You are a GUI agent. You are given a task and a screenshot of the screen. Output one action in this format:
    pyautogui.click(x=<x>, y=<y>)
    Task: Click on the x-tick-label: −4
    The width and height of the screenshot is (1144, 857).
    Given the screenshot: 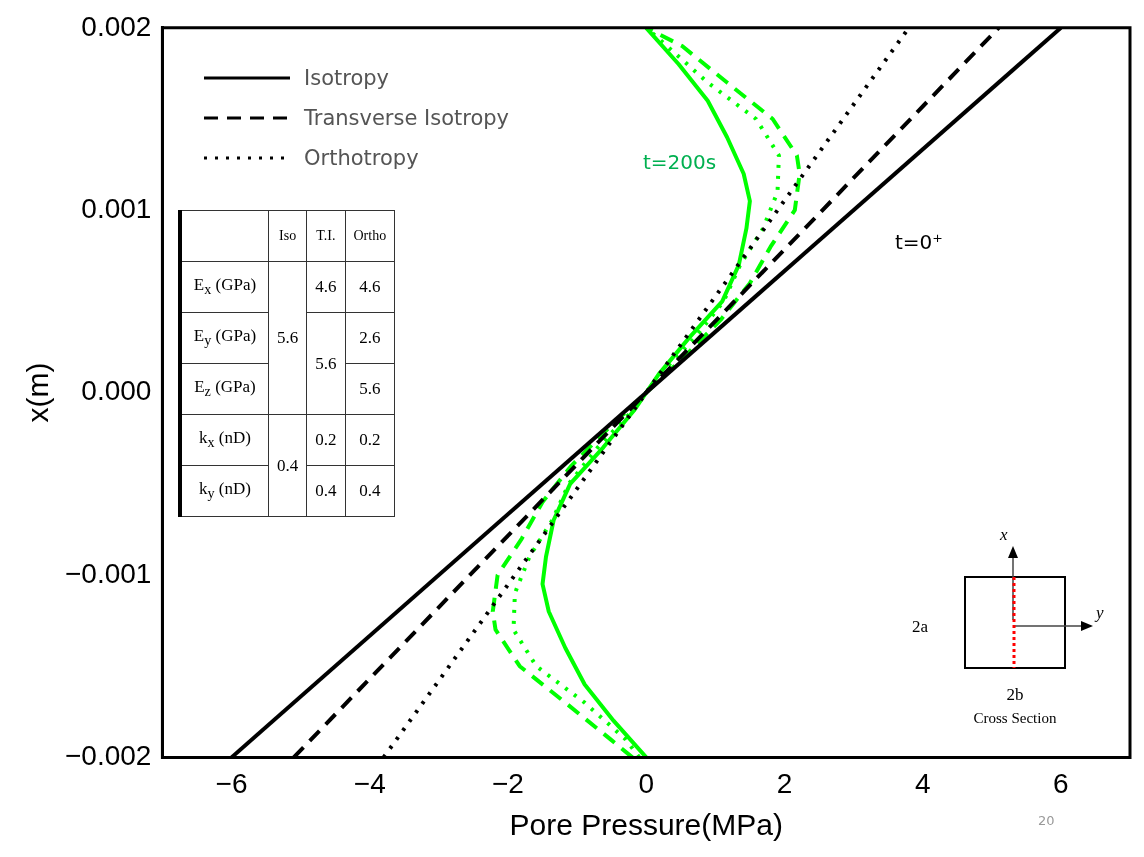 What is the action you would take?
    pyautogui.click(x=369, y=783)
    